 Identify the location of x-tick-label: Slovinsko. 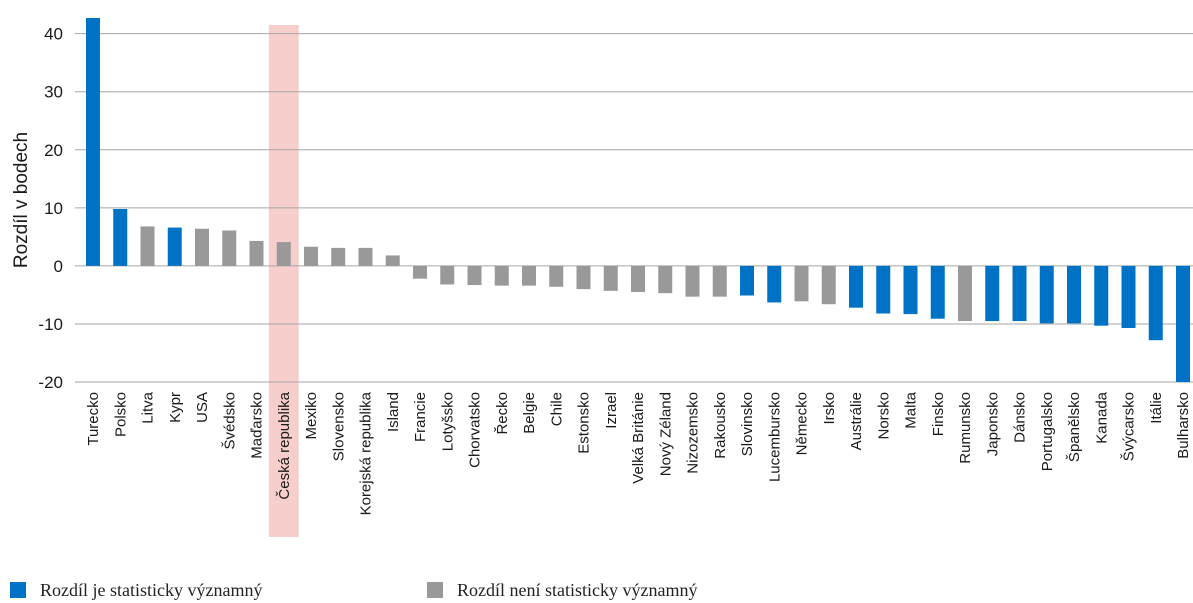
(747, 424).